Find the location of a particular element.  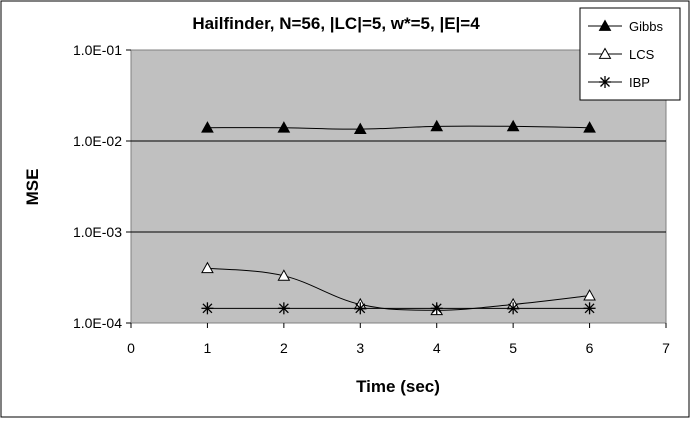

series-line-lcs is located at coordinates (398, 289).